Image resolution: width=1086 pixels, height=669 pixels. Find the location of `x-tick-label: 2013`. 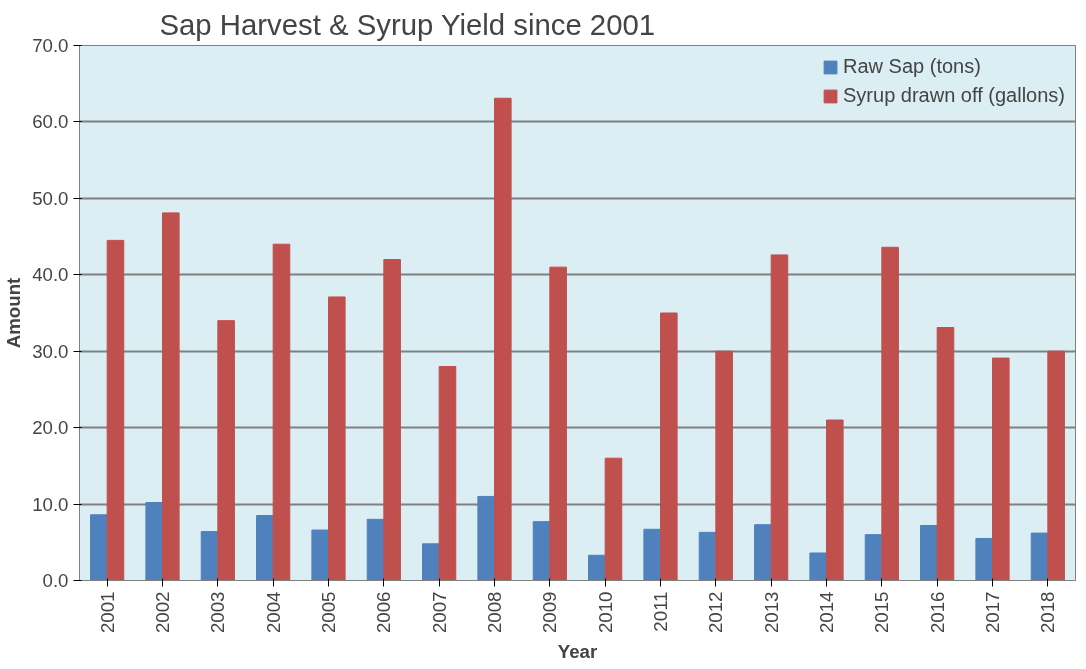

x-tick-label: 2013 is located at coordinates (771, 612).